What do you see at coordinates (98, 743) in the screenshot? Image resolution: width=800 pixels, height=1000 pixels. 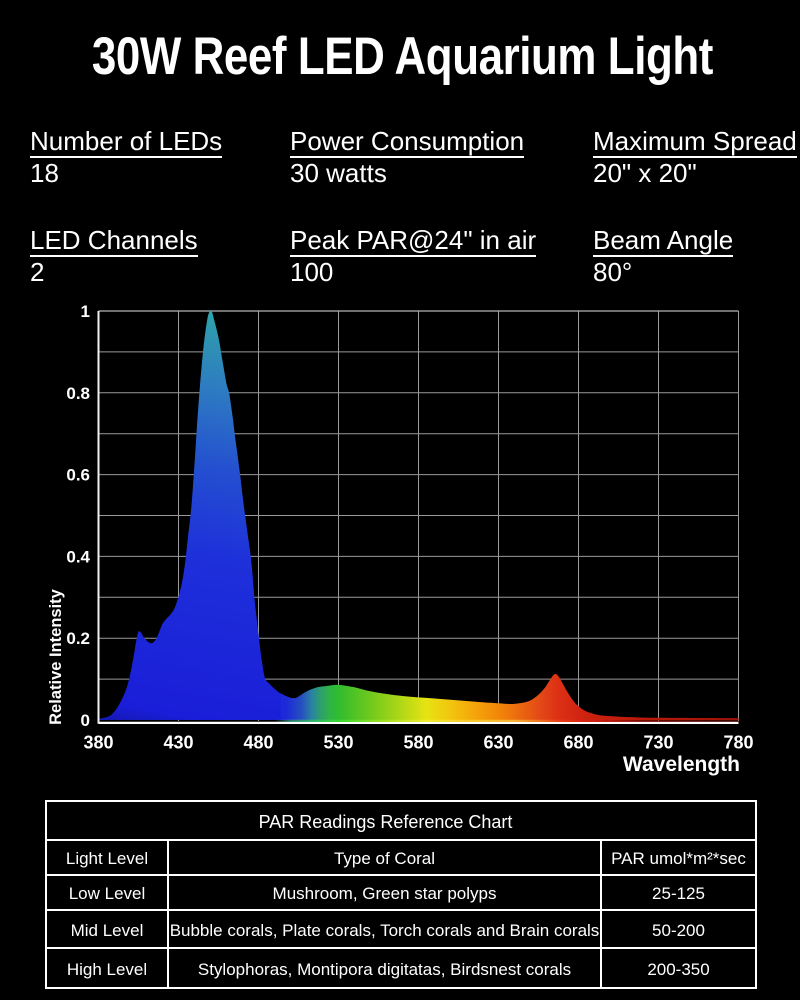 I see `svg-text: 380` at bounding box center [98, 743].